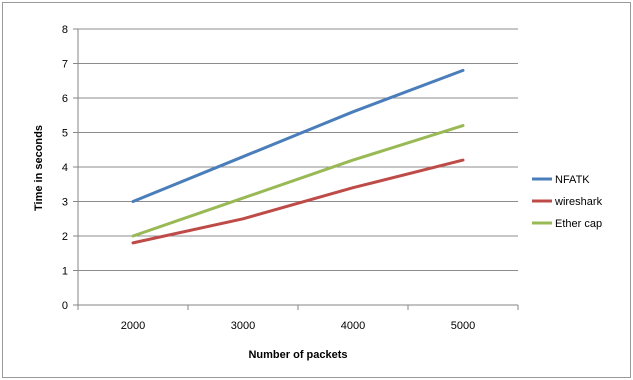 This screenshot has height=380, width=633. I want to click on y-tick-labels: 0 1 2 3 4 5 6 7 8, so click(65, 168).